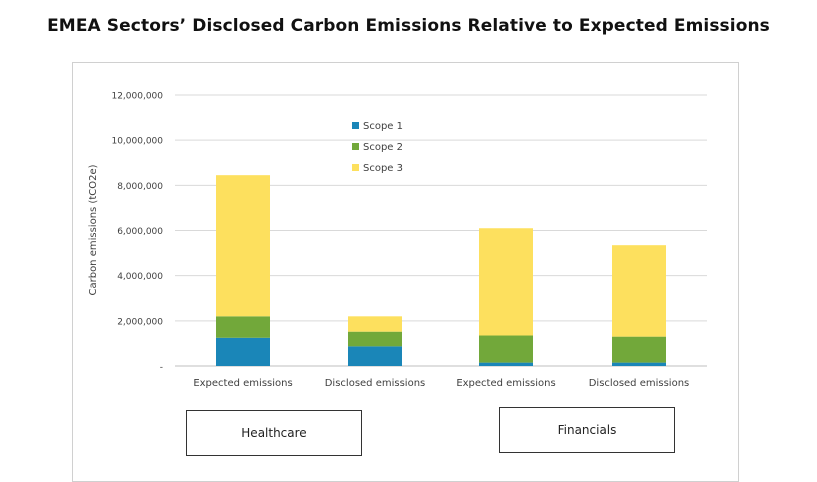 The image size is (817, 482). Describe the element at coordinates (140, 322) in the screenshot. I see `y-tick-label: 2,000,000` at that location.